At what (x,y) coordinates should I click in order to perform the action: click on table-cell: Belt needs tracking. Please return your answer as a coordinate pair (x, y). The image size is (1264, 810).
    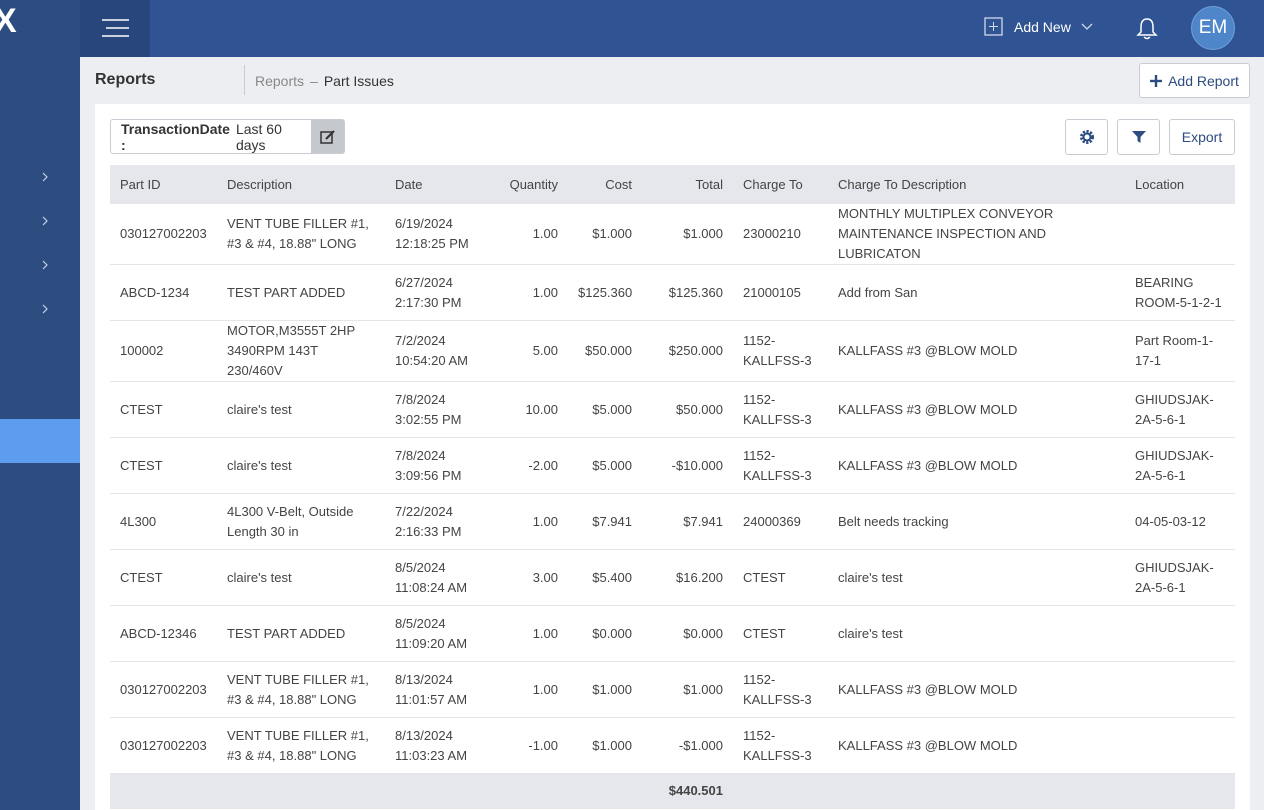
    Looking at the image, I should click on (976, 521).